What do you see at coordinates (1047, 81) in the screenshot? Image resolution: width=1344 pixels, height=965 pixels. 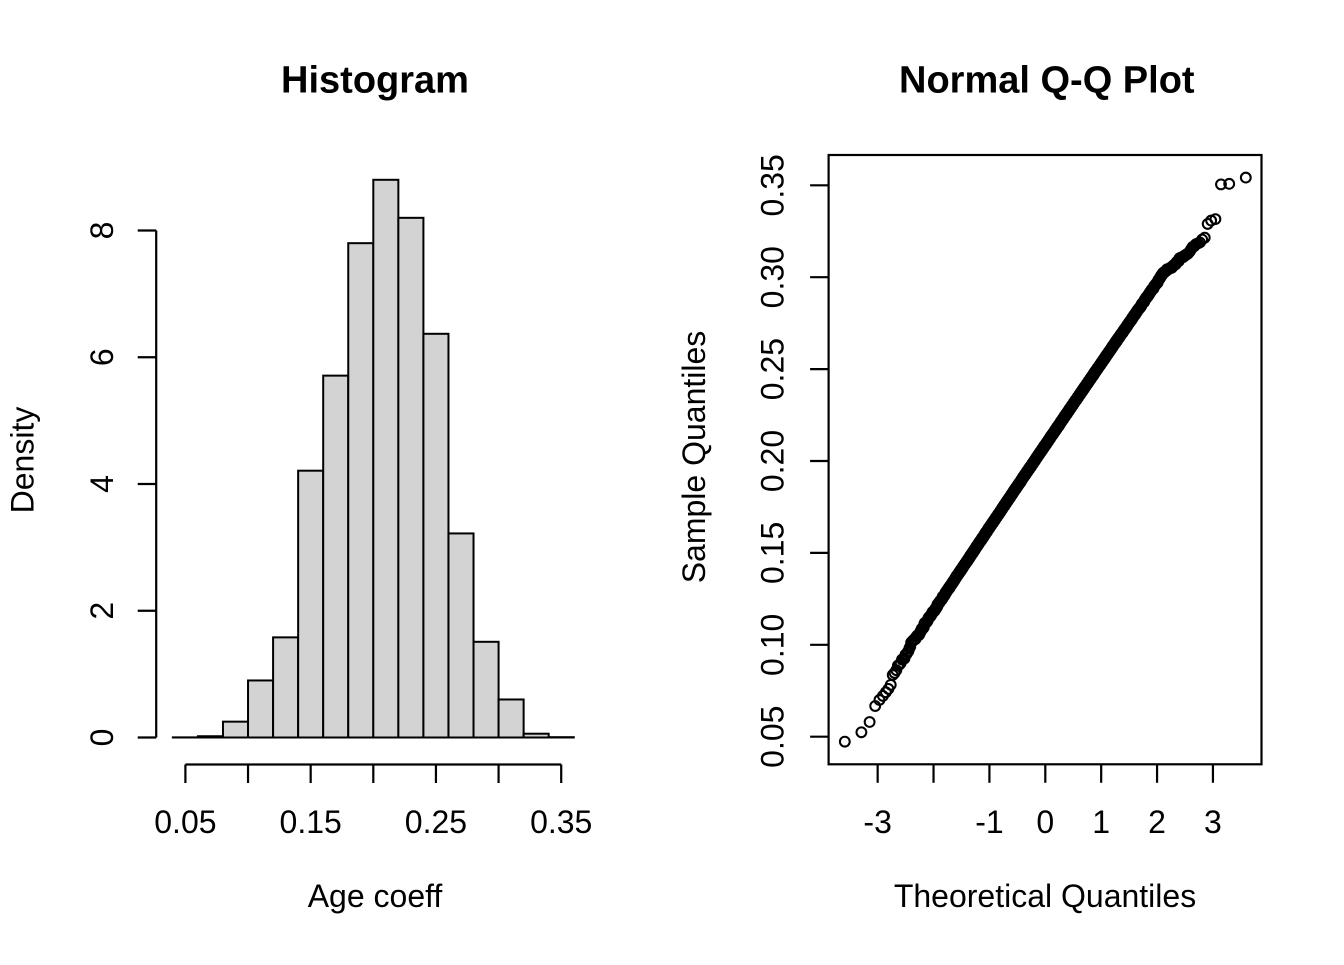 I see `qq-title: Normal Q-Q Plot` at bounding box center [1047, 81].